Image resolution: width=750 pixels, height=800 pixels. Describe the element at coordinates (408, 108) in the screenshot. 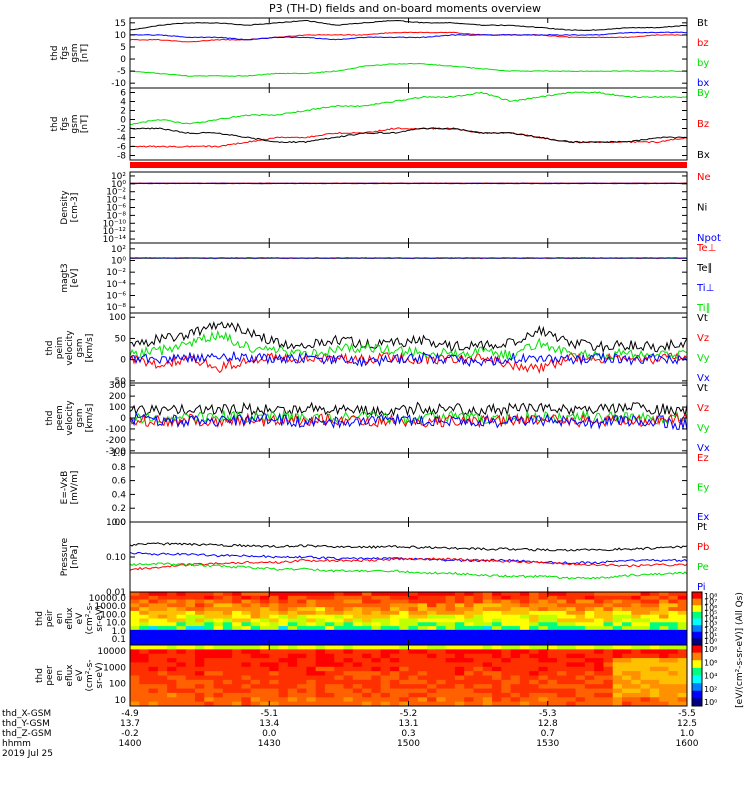

I see `series-line-By` at that location.